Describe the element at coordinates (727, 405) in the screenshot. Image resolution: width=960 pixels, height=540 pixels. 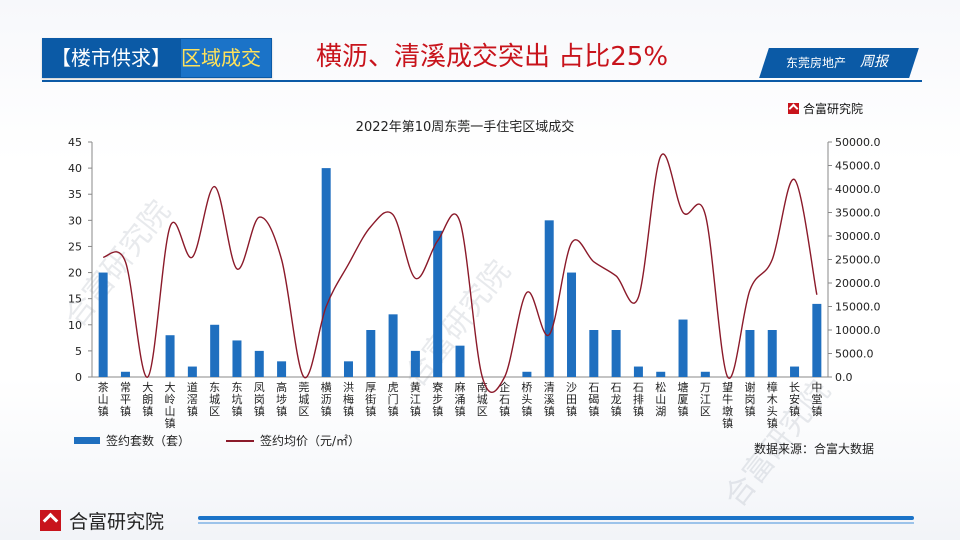
I see `category-label: 望牛墩镇` at that location.